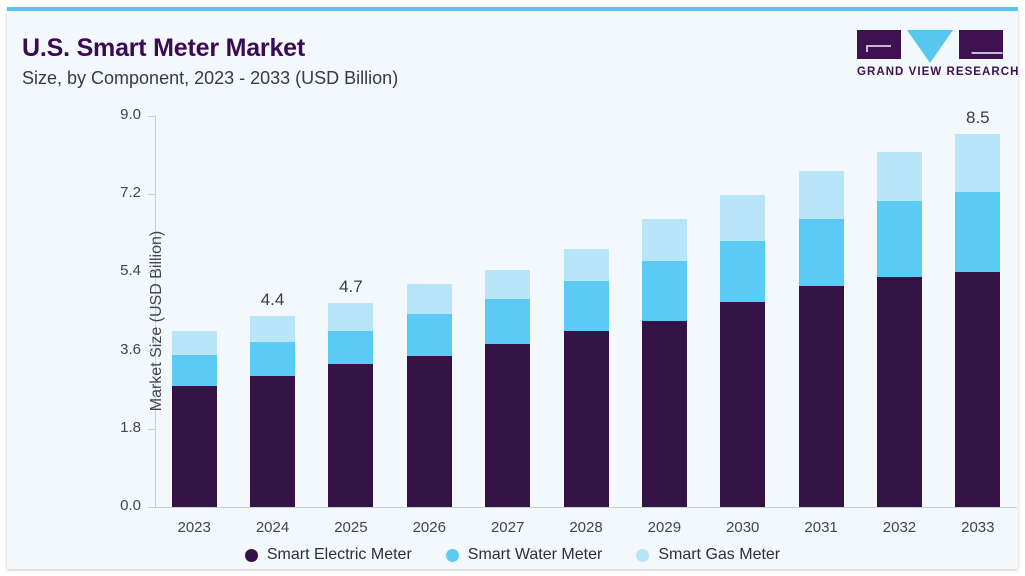 This screenshot has width=1025, height=576. What do you see at coordinates (130, 193) in the screenshot?
I see `y-tick-label: 7.2` at bounding box center [130, 193].